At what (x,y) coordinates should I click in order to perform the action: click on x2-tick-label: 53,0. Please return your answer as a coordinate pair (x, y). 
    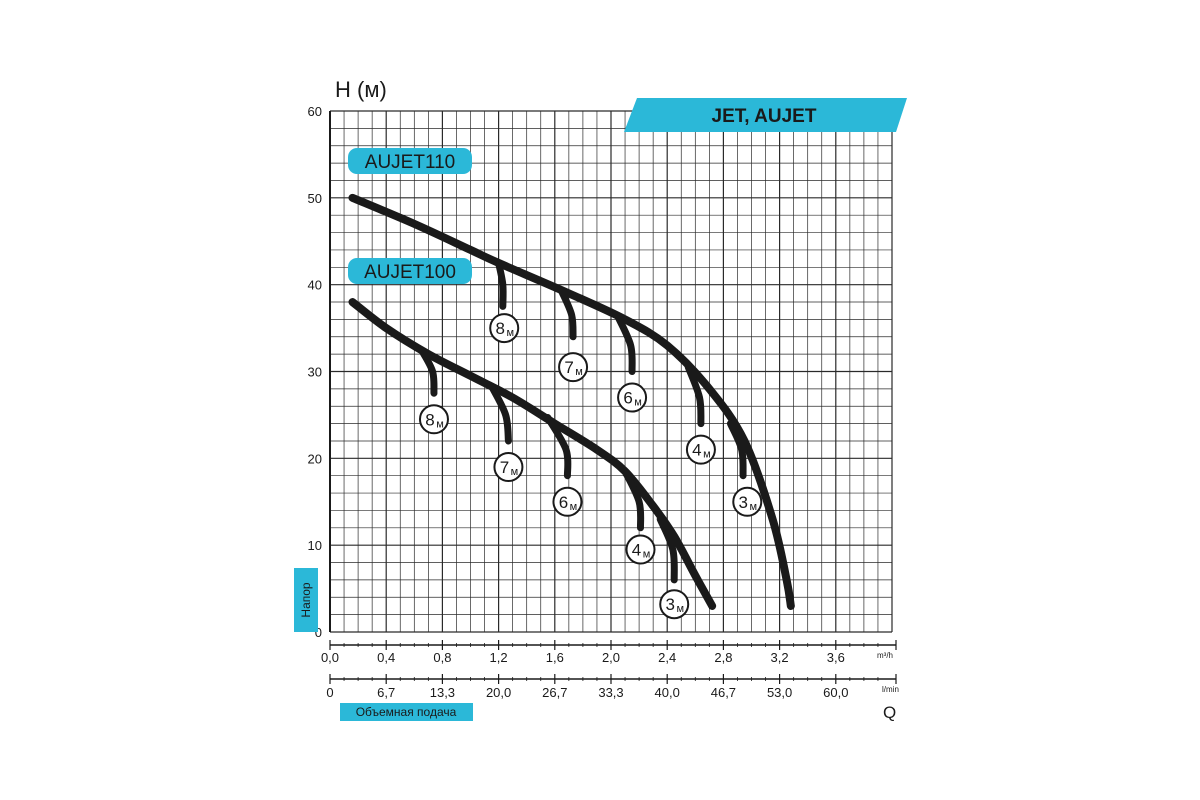
    Looking at the image, I should click on (779, 692).